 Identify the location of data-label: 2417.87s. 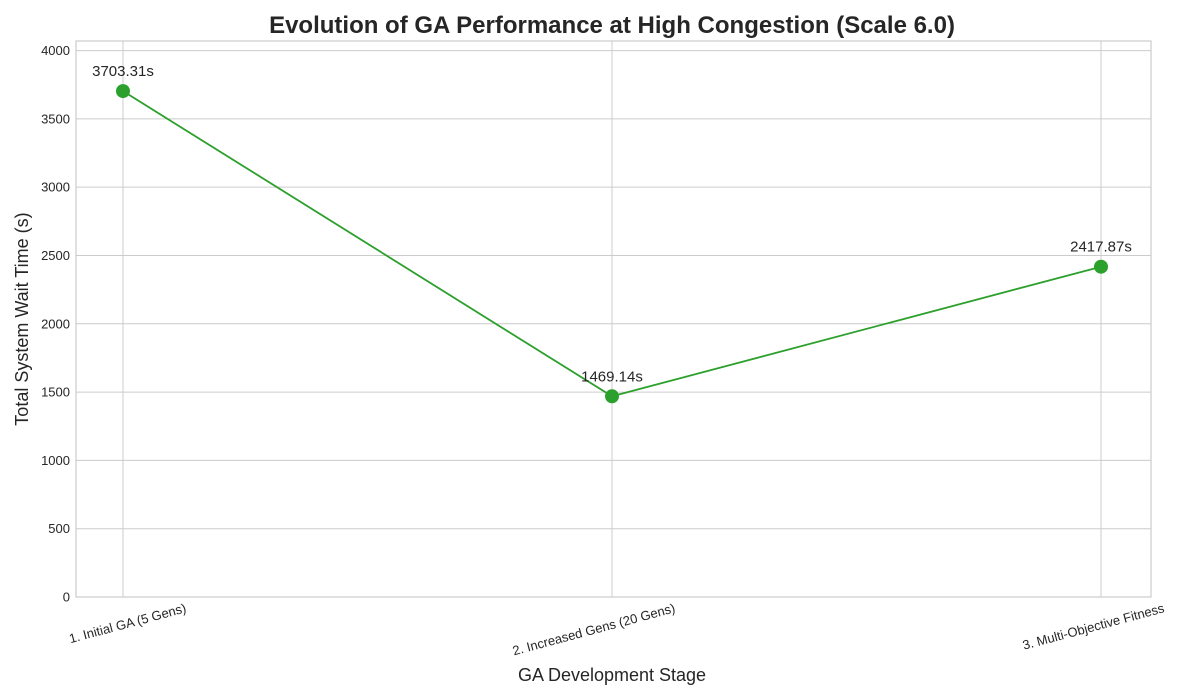
(1101, 247).